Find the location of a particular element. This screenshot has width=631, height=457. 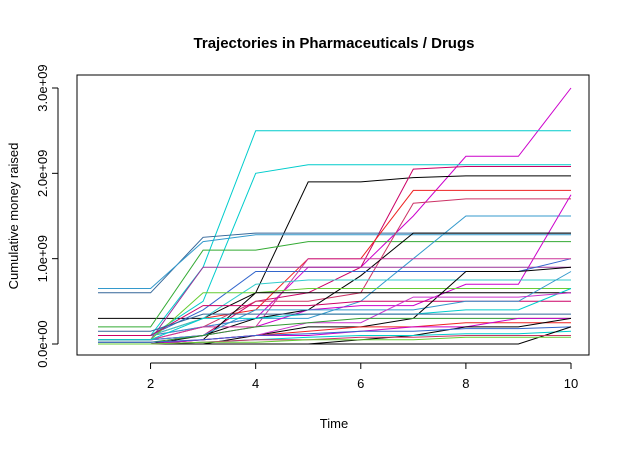

x-tick-label: 6 is located at coordinates (360, 383).